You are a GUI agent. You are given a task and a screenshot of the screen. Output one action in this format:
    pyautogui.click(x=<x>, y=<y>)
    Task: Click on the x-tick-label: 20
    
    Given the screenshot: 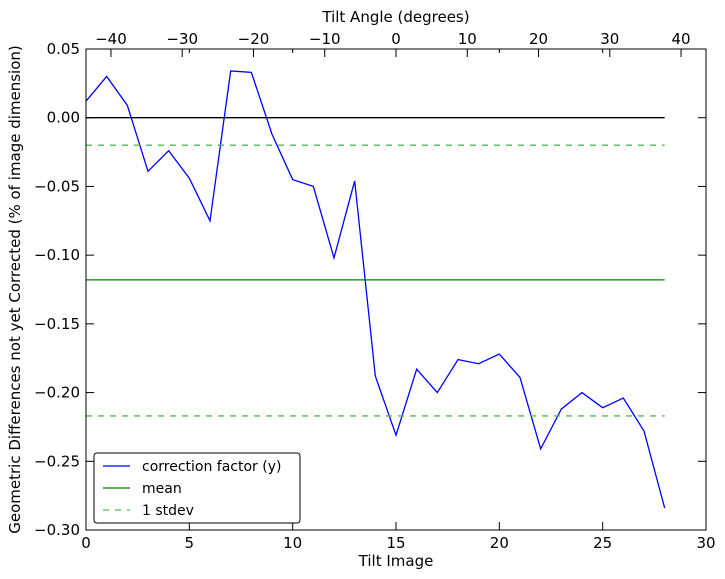 What is the action you would take?
    pyautogui.click(x=499, y=543)
    